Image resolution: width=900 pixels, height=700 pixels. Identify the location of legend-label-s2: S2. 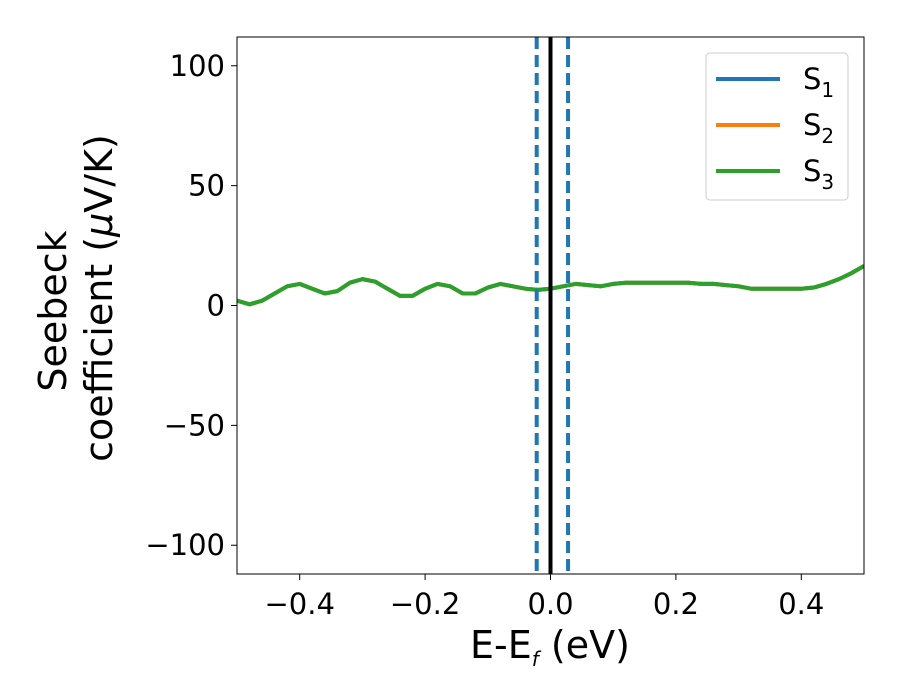
(818, 128).